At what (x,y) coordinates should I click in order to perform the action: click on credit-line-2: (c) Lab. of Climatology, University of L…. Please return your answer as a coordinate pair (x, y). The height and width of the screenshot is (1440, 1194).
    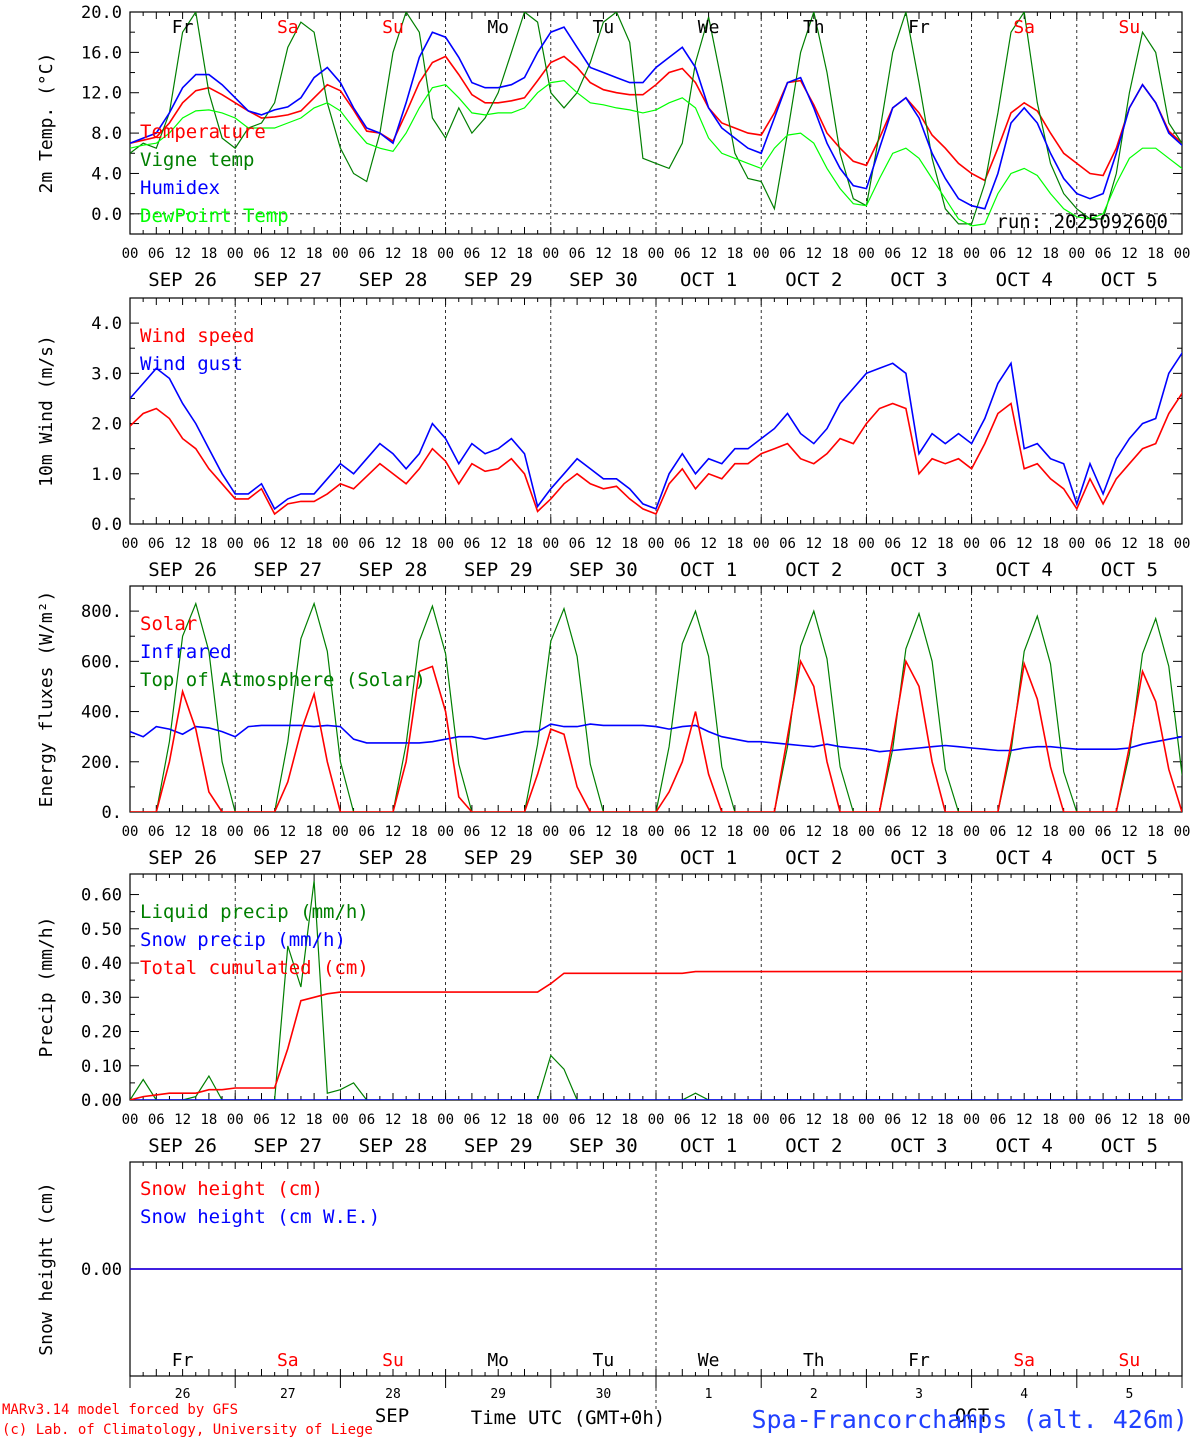
    Looking at the image, I should click on (187, 1430).